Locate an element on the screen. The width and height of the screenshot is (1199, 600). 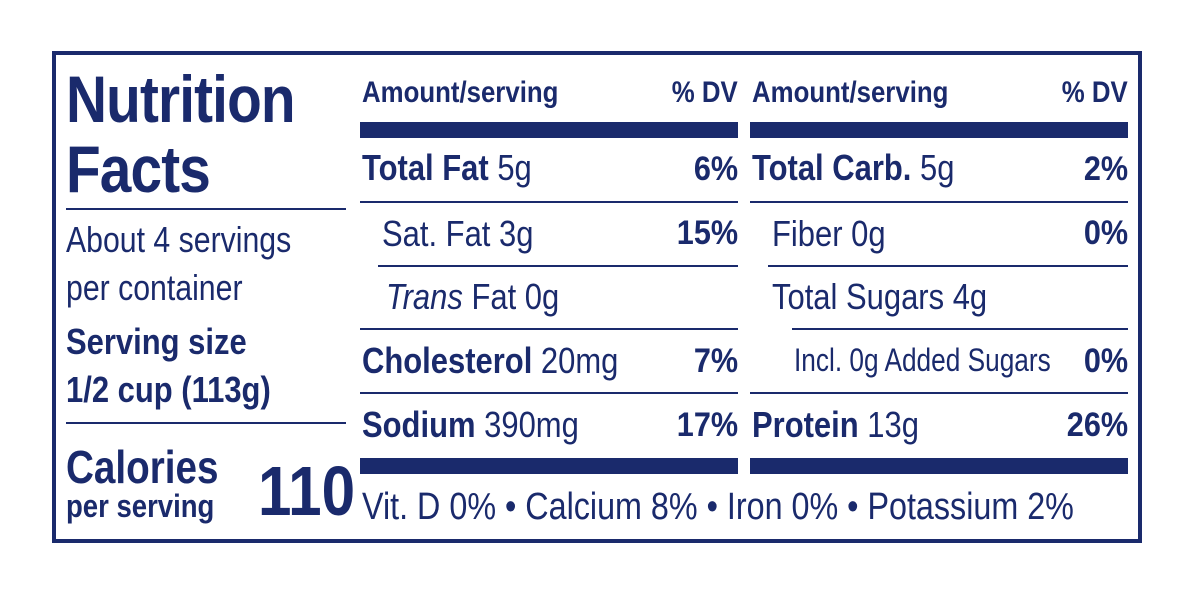
row-sat-fat: Sat. Fat 3g is located at coordinates (458, 233).